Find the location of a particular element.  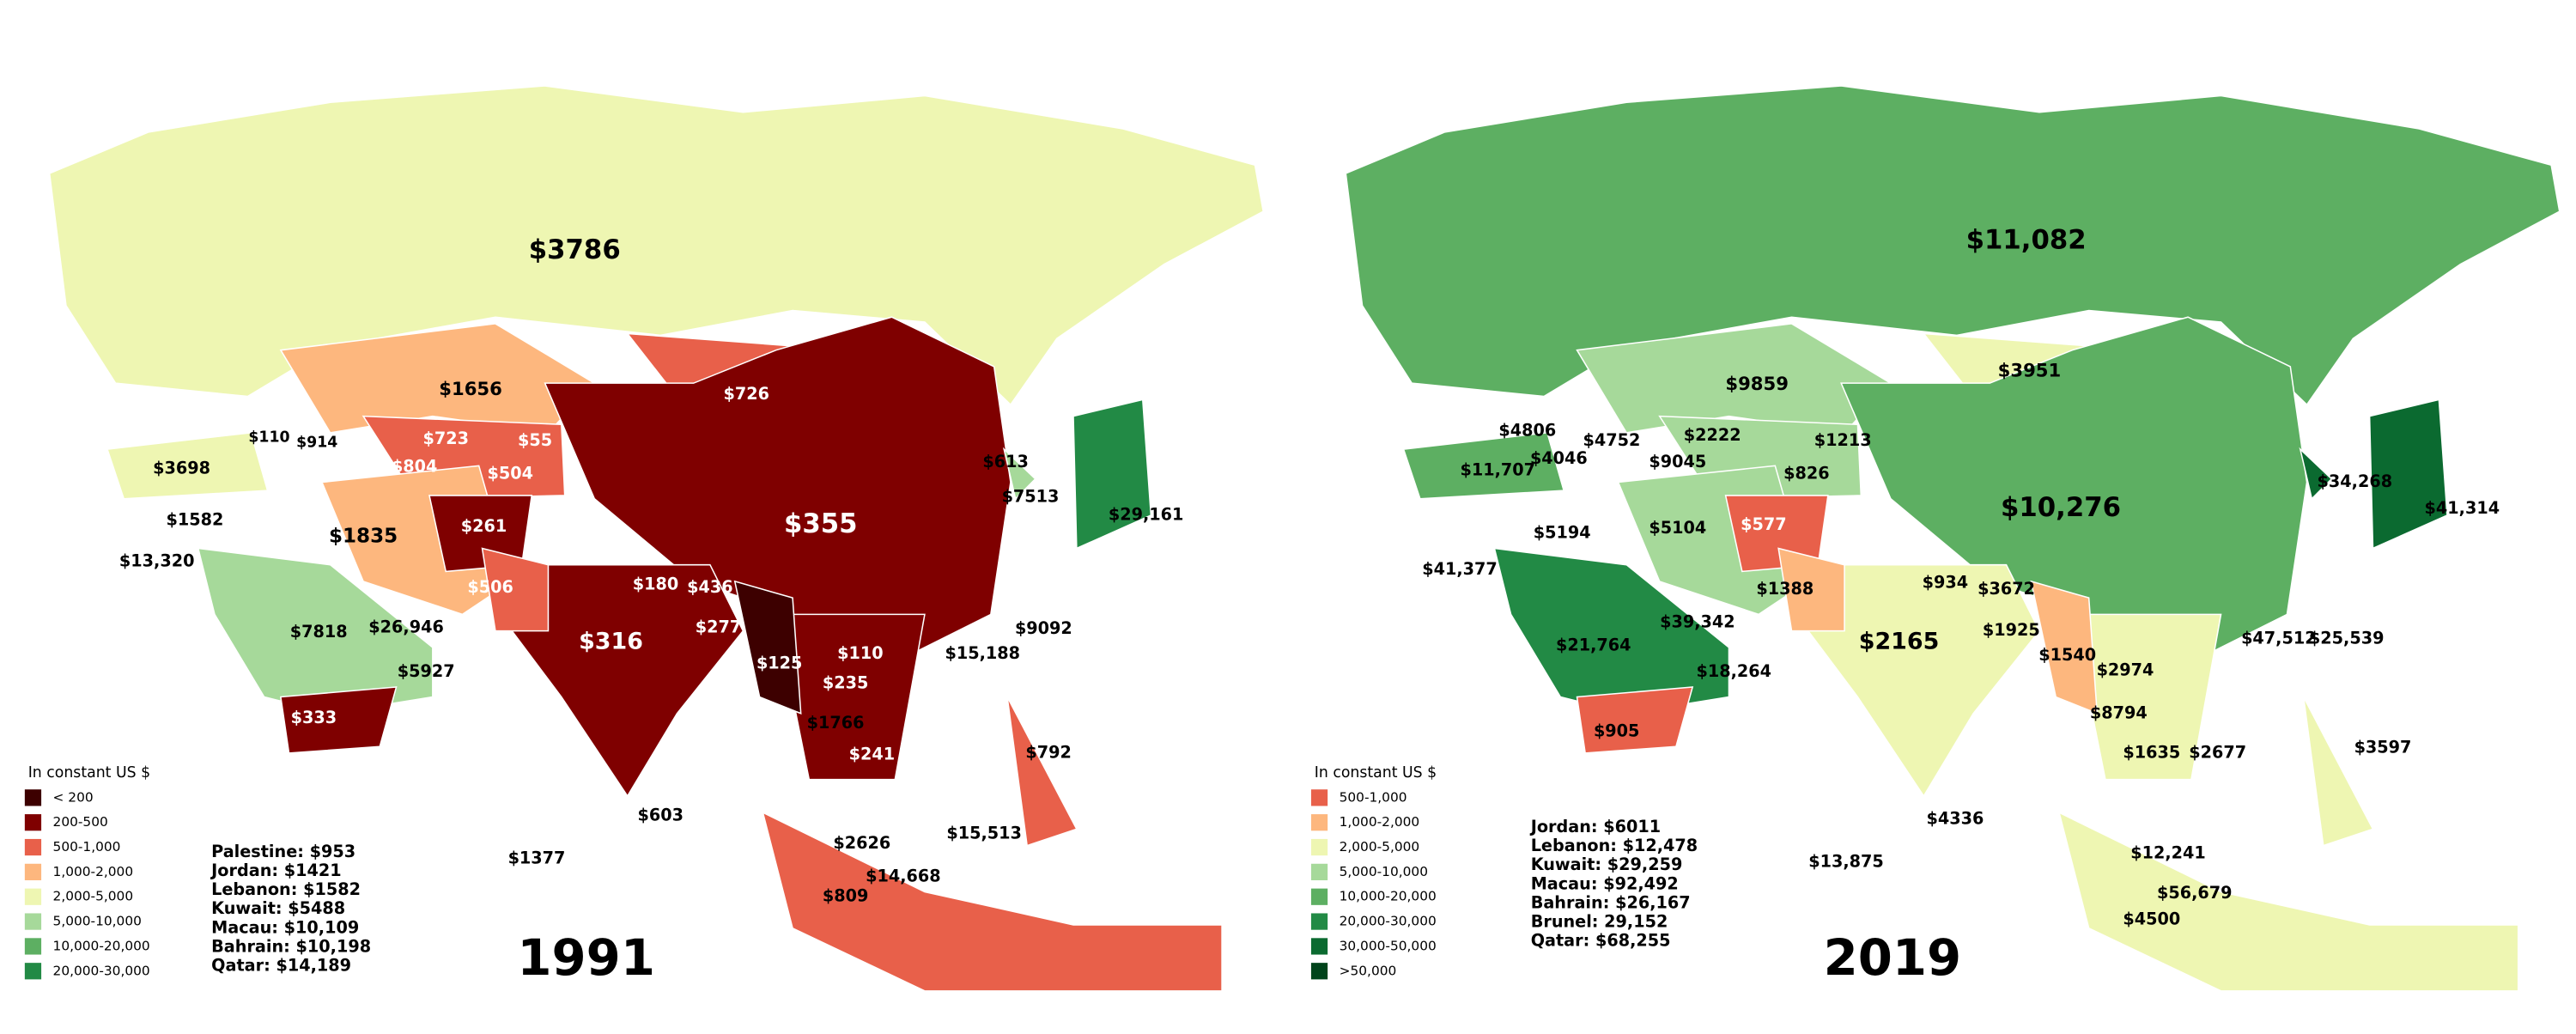

value-label: $15,188 is located at coordinates (983, 653).